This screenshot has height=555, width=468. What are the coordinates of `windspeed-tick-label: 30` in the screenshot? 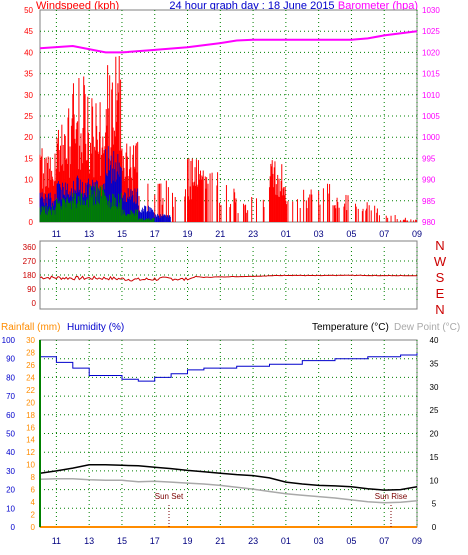 It's located at (28, 95).